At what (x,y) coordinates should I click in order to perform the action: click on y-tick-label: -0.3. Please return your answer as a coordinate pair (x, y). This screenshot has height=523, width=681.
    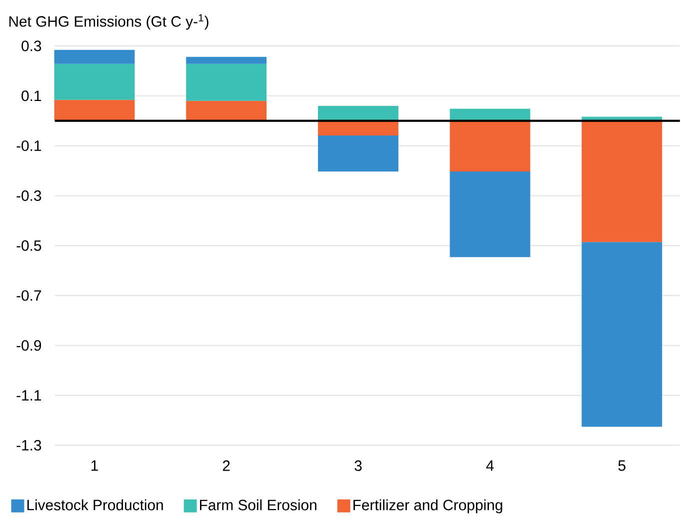
    Looking at the image, I should click on (29, 195).